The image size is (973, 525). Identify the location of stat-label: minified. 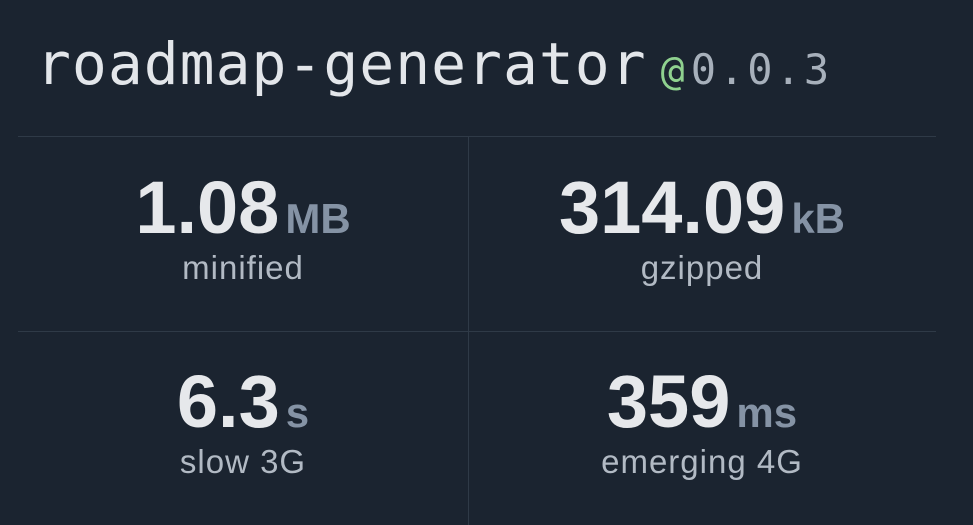
(243, 267).